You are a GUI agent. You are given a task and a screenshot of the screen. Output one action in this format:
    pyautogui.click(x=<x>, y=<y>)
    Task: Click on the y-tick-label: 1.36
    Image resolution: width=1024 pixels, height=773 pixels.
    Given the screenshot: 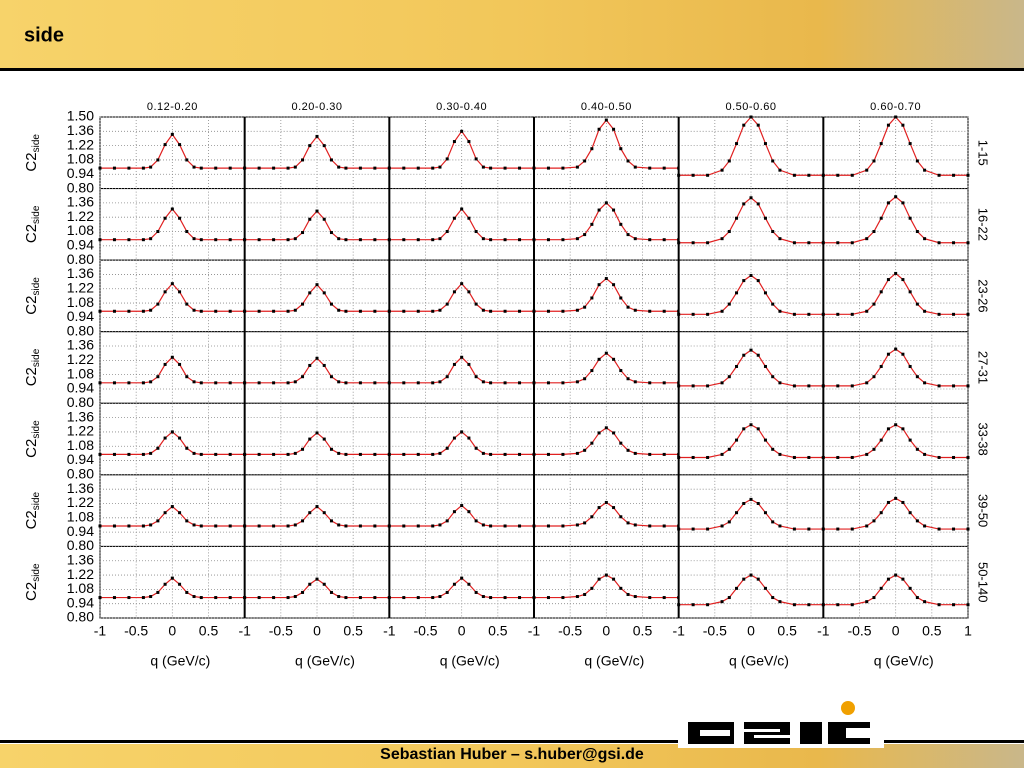 What is the action you would take?
    pyautogui.click(x=80, y=416)
    